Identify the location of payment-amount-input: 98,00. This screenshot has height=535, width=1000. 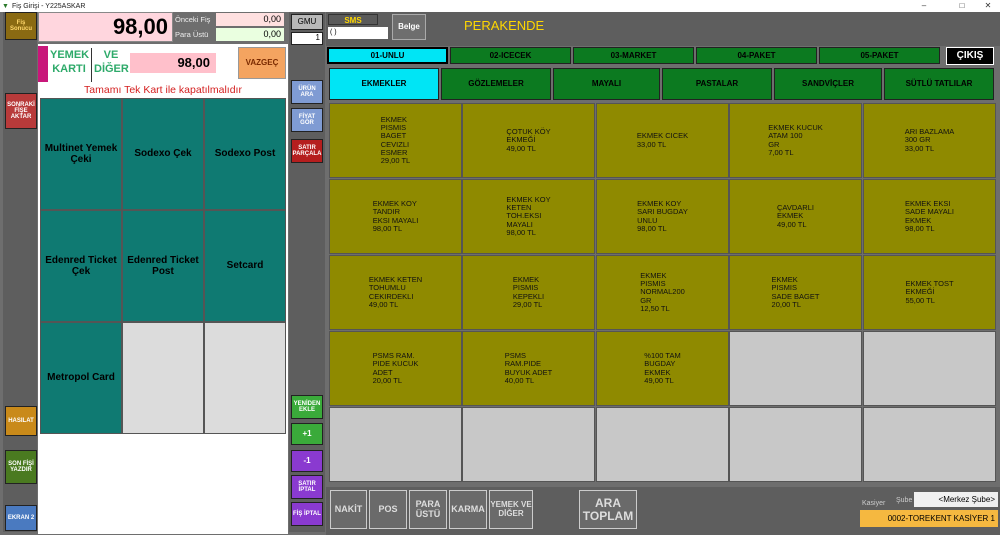
(173, 63).